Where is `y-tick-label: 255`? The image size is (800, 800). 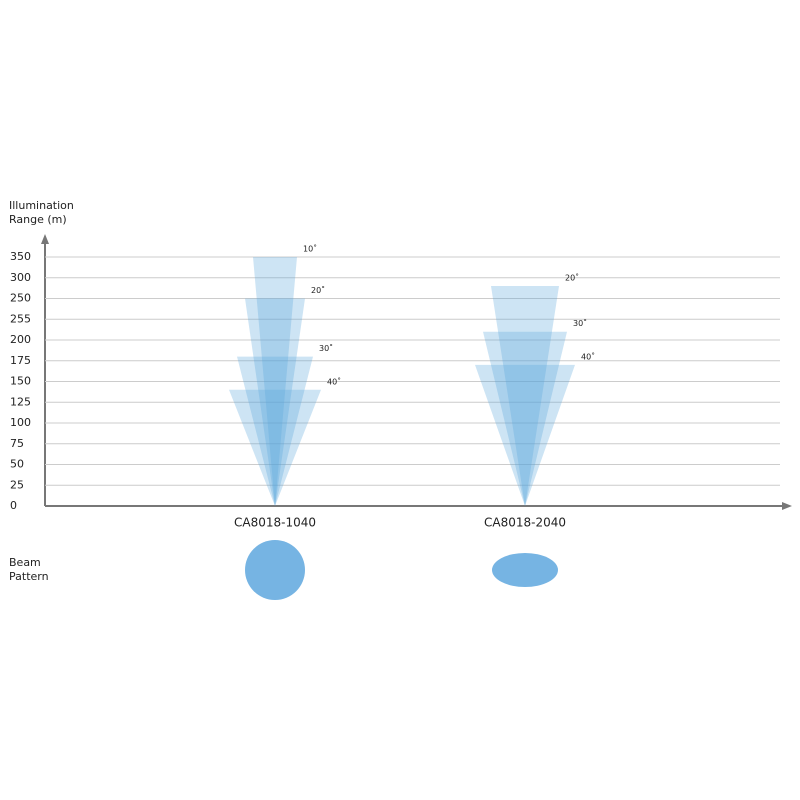 y-tick-label: 255 is located at coordinates (20, 318).